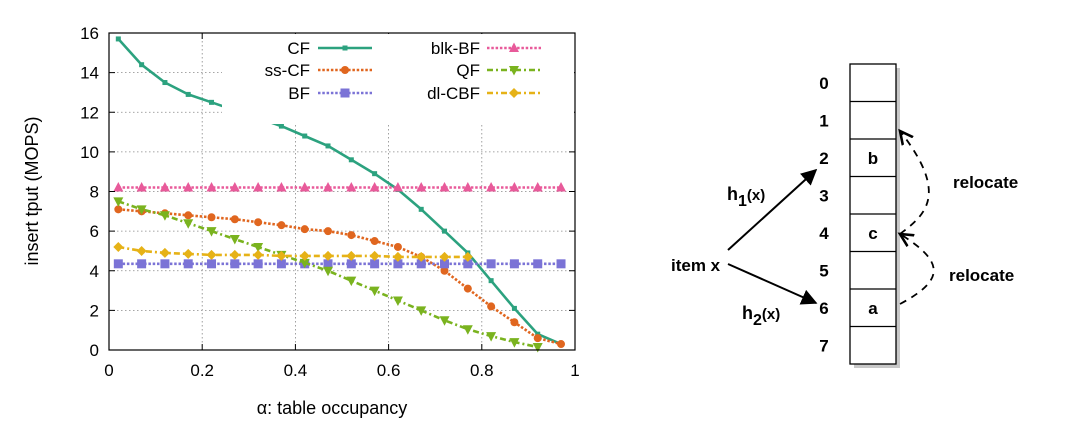 Image resolution: width=1067 pixels, height=431 pixels. Describe the element at coordinates (345, 70) in the screenshot. I see `legend-marker-ss-cf` at that location.